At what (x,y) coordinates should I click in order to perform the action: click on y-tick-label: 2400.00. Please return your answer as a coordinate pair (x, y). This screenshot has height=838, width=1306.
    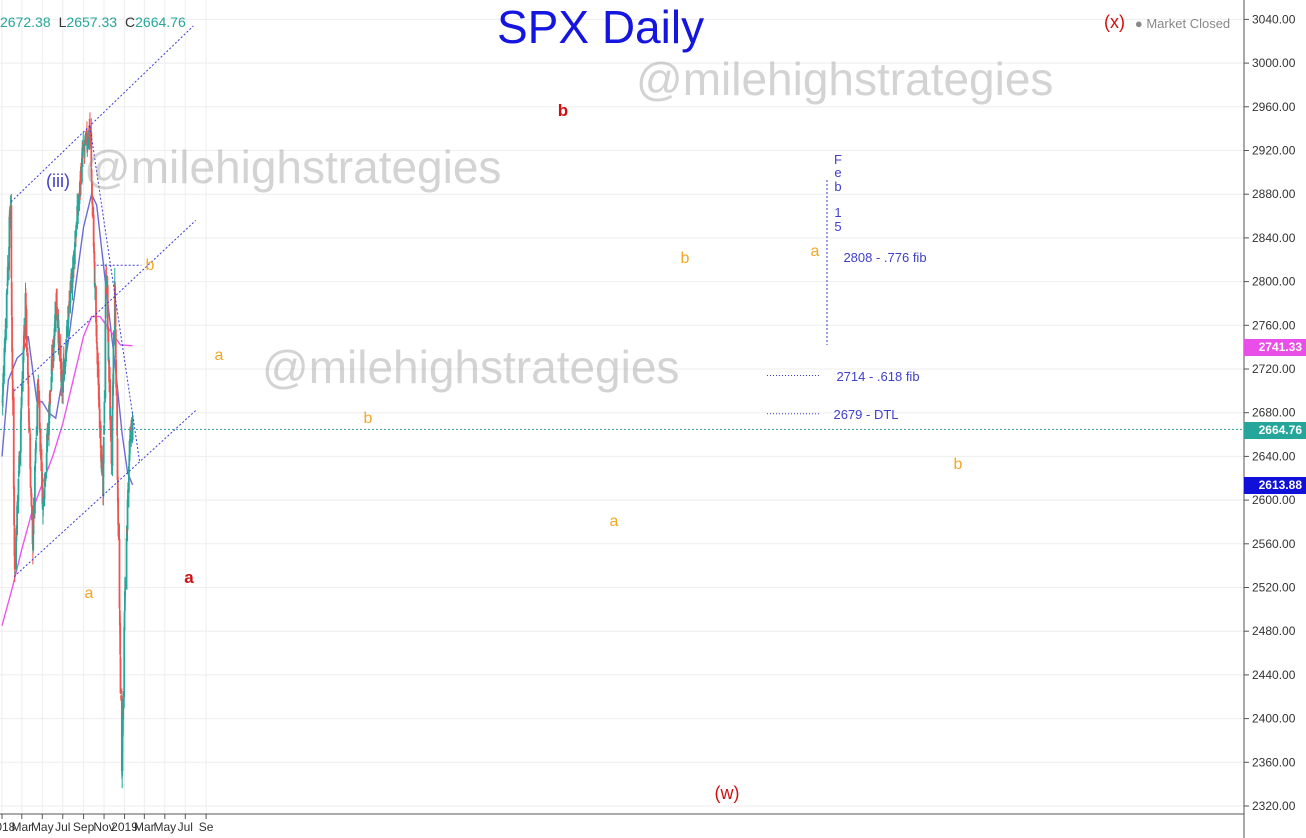
    Looking at the image, I should click on (1274, 719).